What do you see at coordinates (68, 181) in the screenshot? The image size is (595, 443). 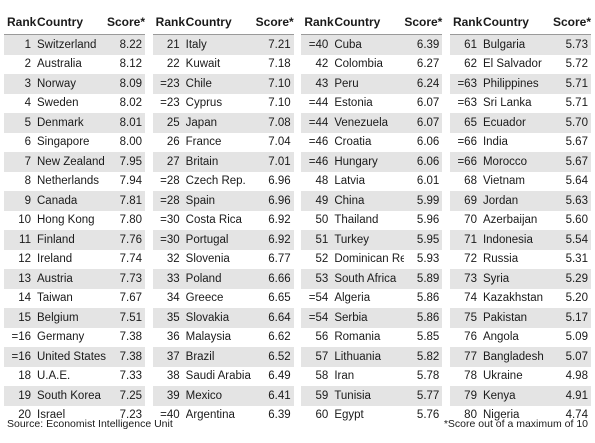 I see `country-cell: Netherlands` at bounding box center [68, 181].